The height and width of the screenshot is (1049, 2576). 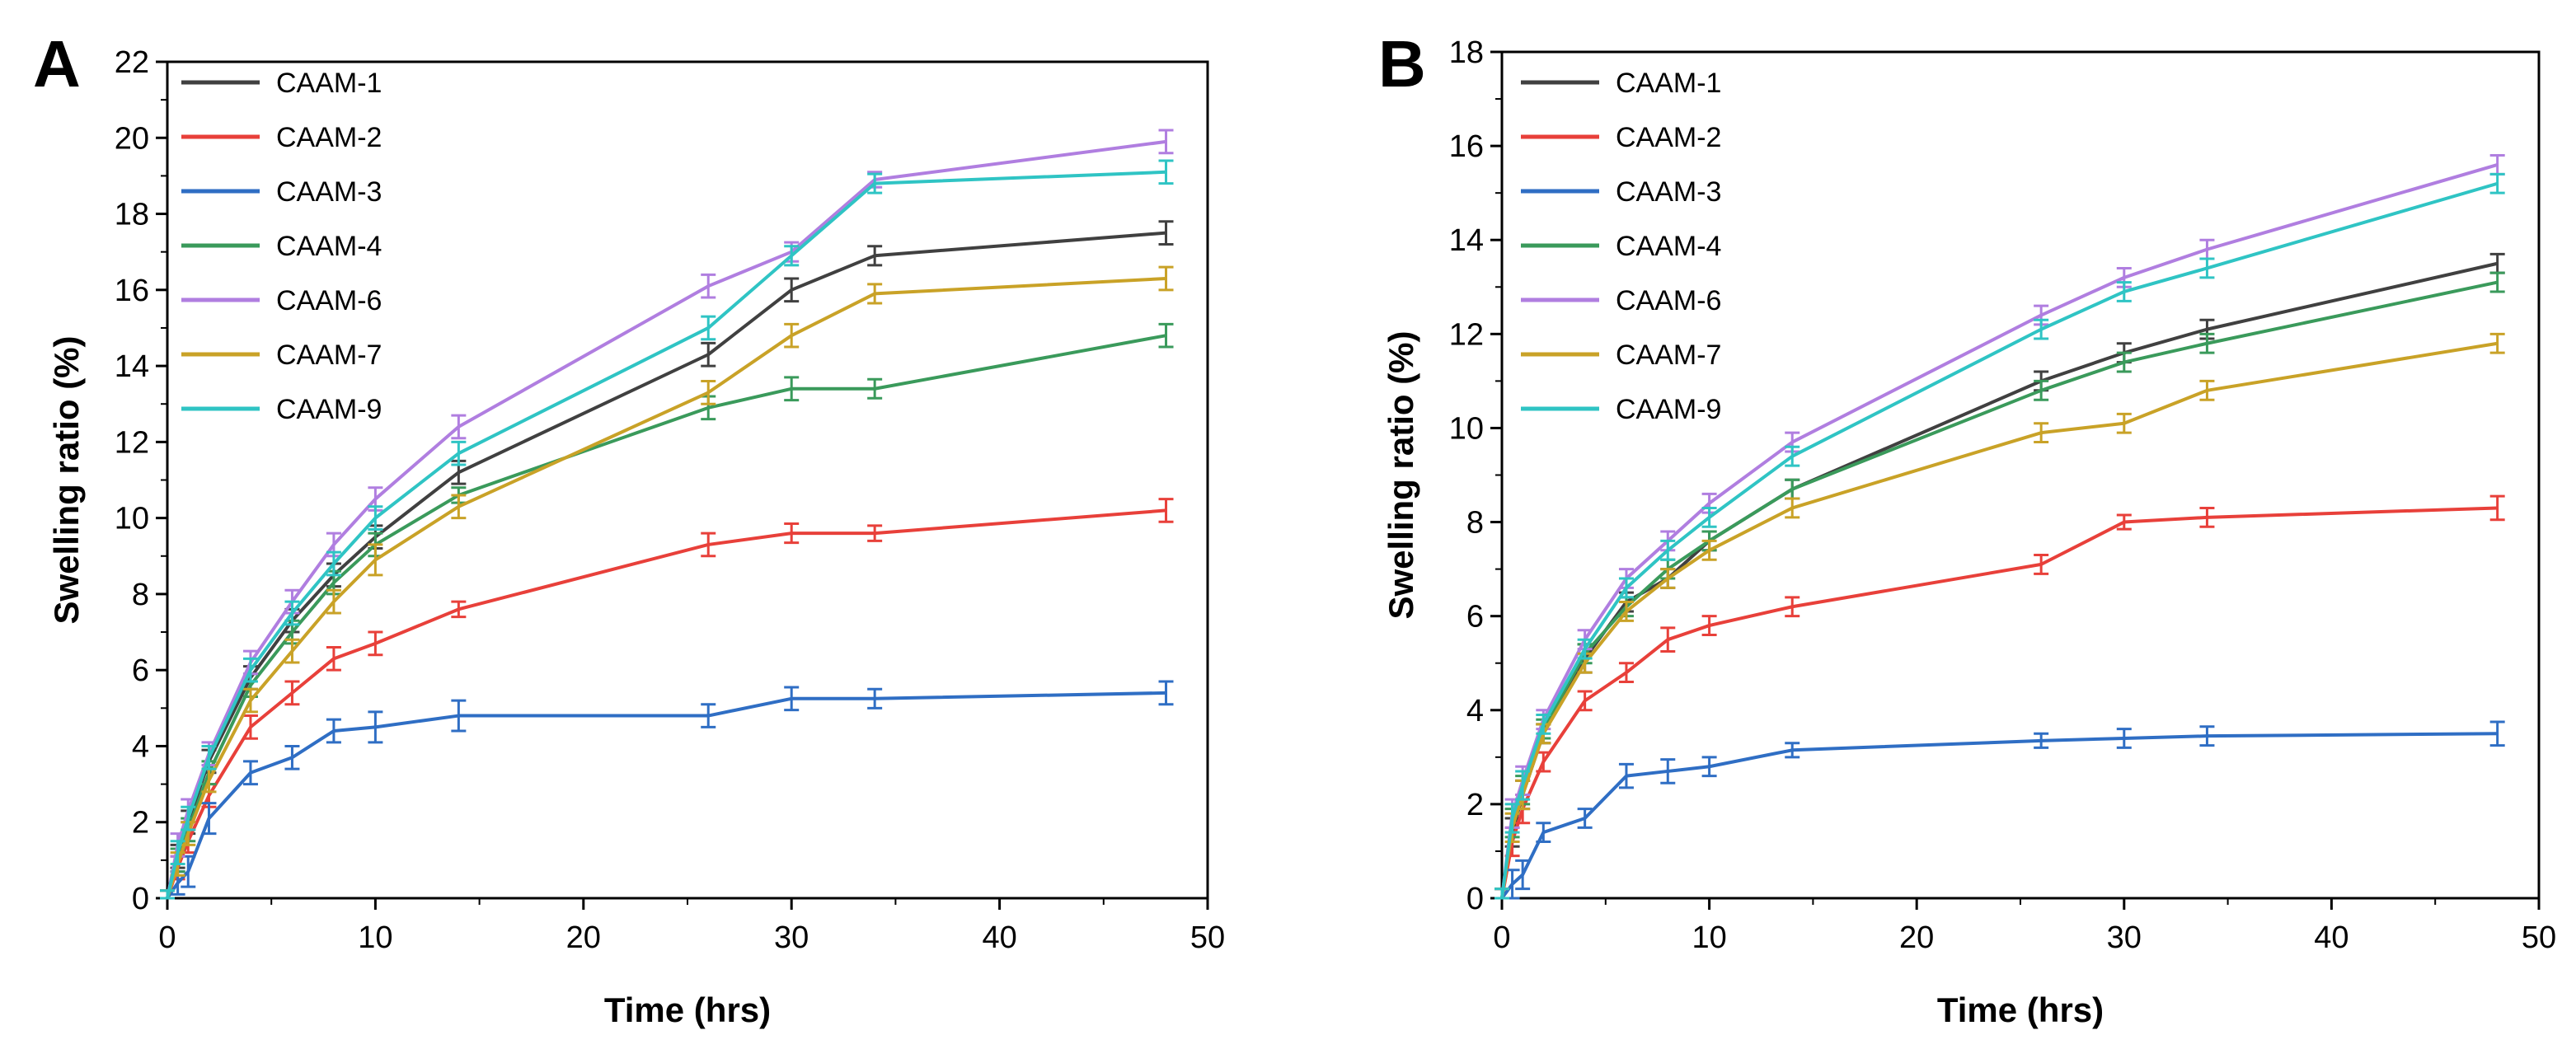 I want to click on y-tick-label: 20, so click(x=132, y=138).